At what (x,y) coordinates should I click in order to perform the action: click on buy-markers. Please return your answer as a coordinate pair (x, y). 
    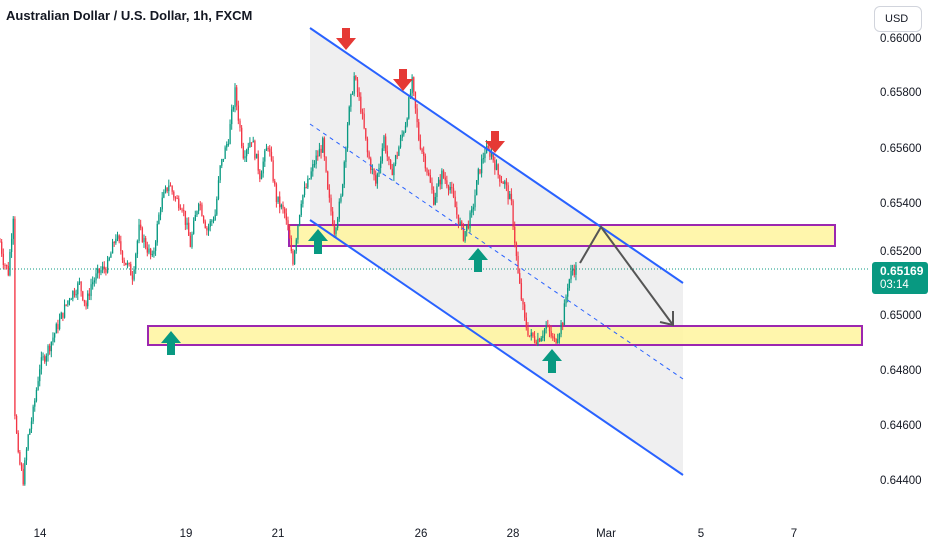
    Looking at the image, I should click on (361, 301).